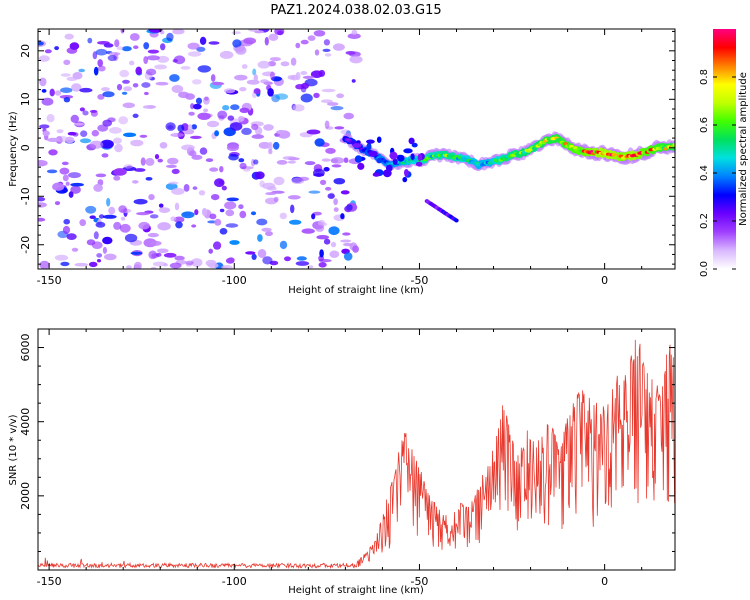 The height and width of the screenshot is (600, 750). I want to click on spectrogram-x-tick-label: 0, so click(604, 280).